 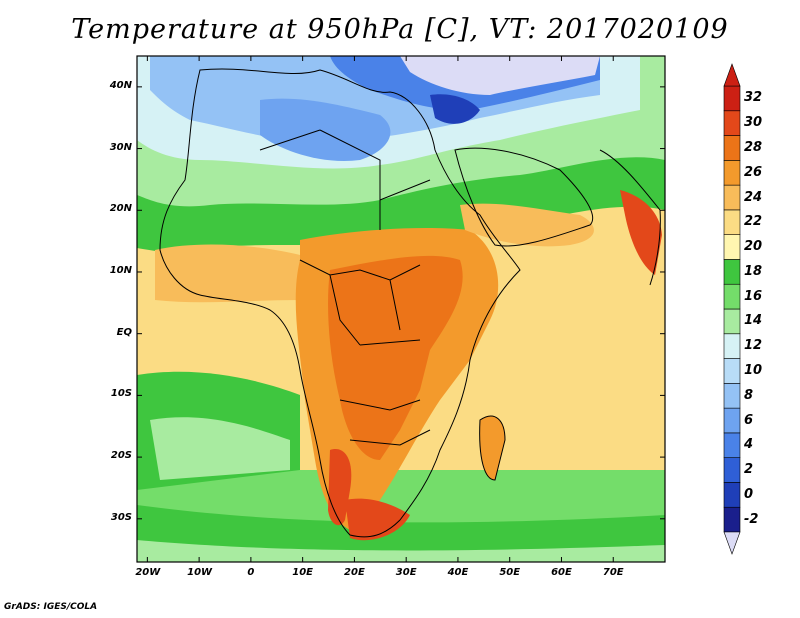 What do you see at coordinates (753, 370) in the screenshot?
I see `colorbar-label: 10` at bounding box center [753, 370].